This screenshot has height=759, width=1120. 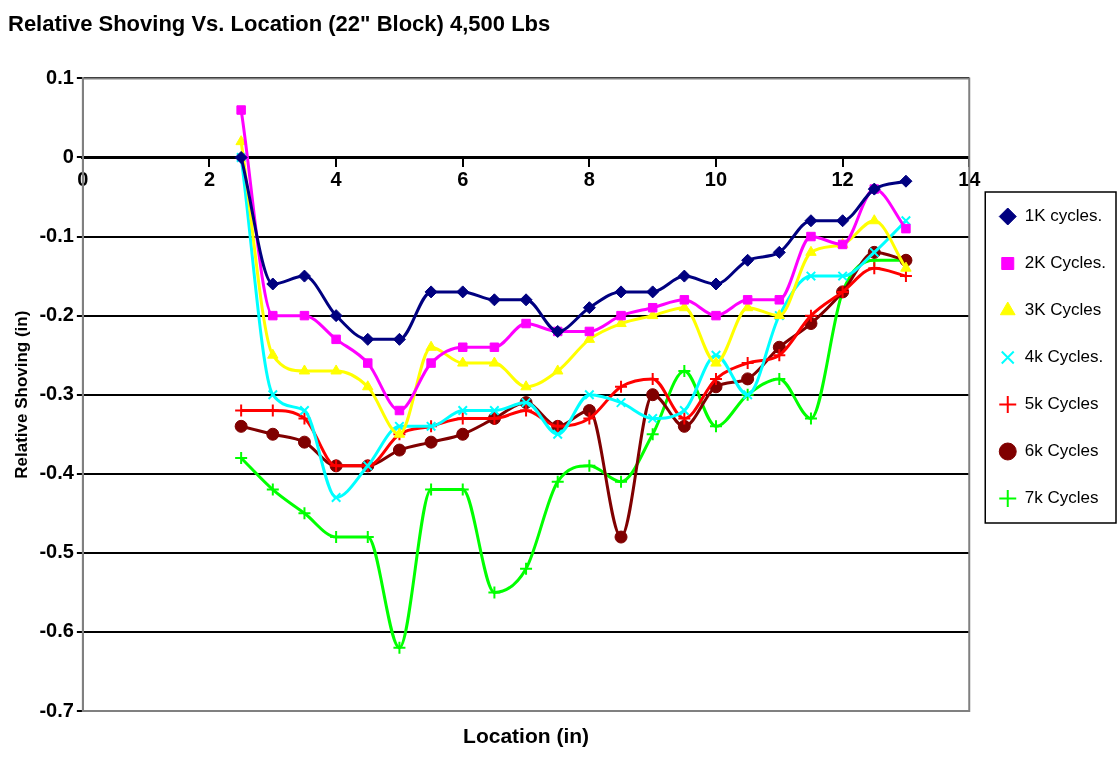 What do you see at coordinates (209, 178) in the screenshot?
I see `x-tick-label: 2` at bounding box center [209, 178].